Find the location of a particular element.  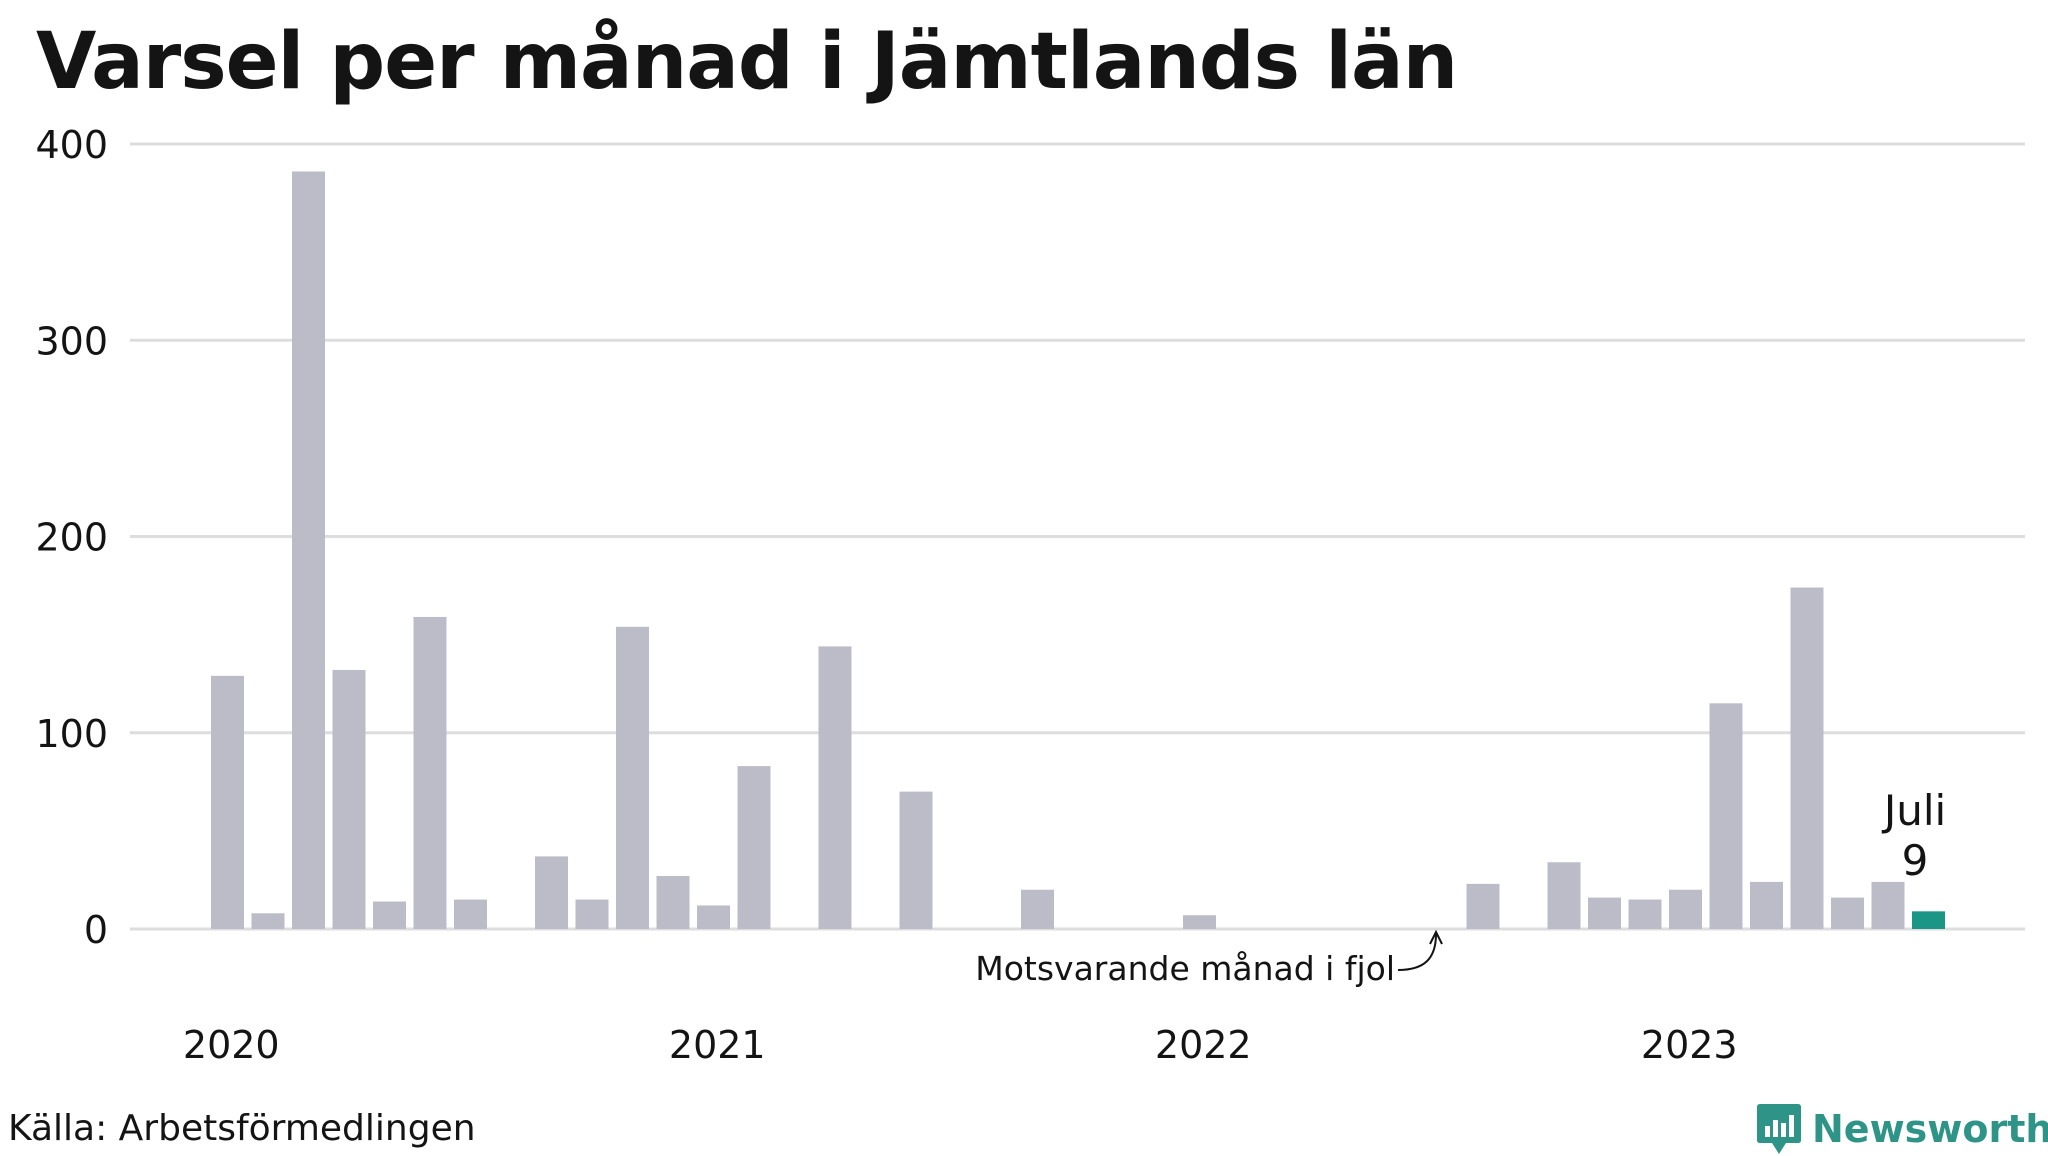

x-tick-label: 2022 is located at coordinates (1203, 1045).